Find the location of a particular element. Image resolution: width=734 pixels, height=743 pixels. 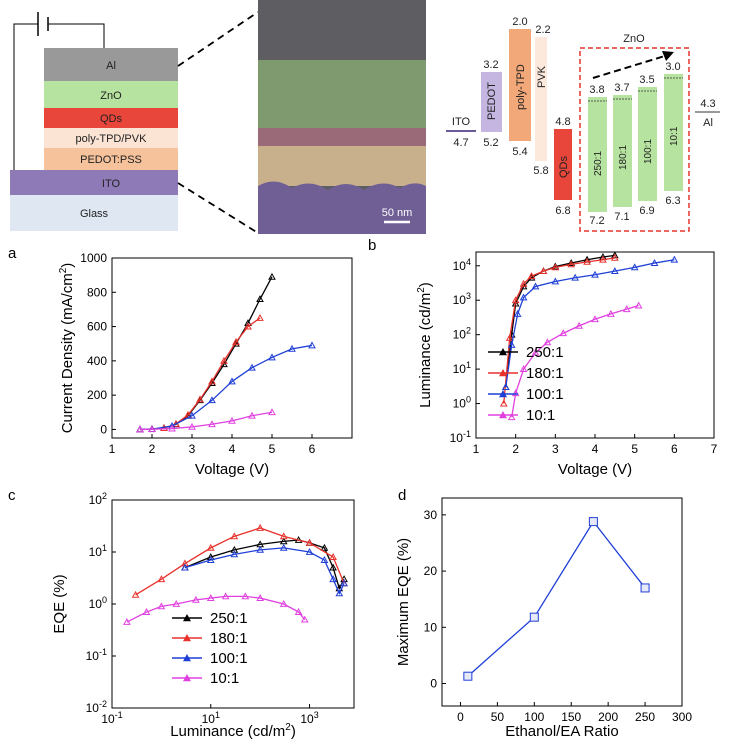

panel-a-xtick-label-1: 2 is located at coordinates (152, 449).